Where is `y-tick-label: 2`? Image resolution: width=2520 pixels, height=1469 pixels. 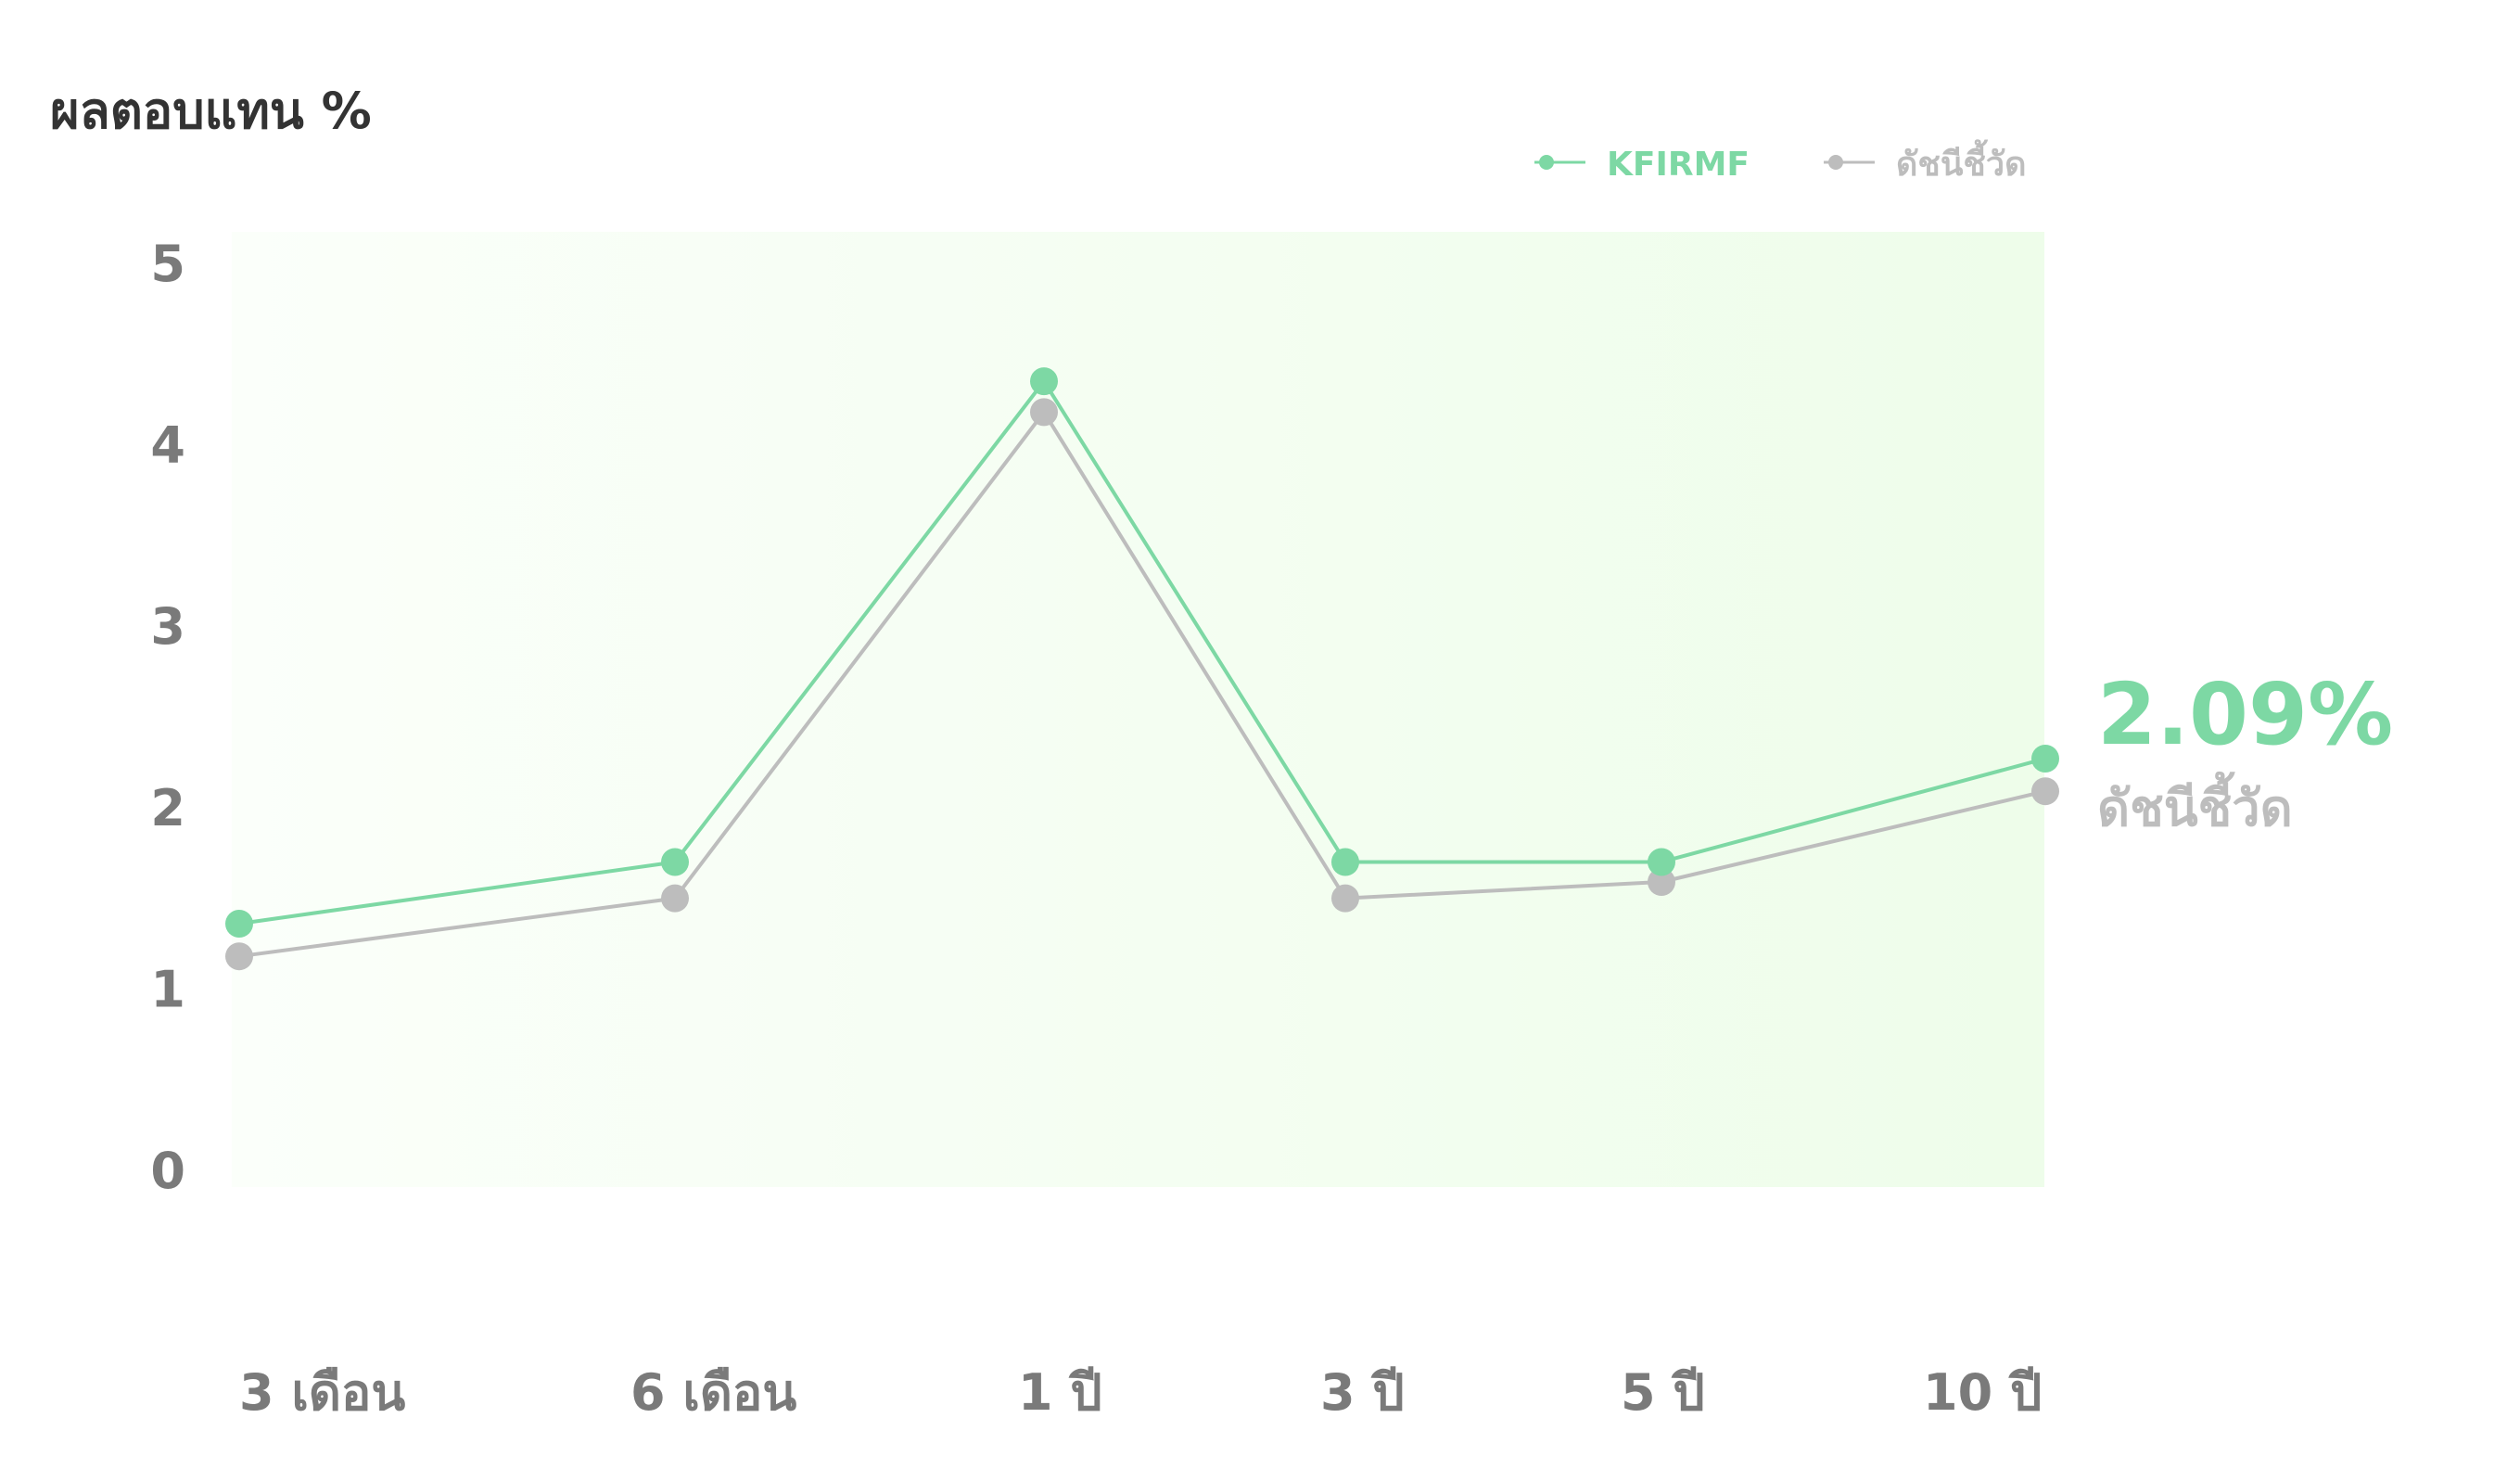
y-tick-label: 2 is located at coordinates (167, 808).